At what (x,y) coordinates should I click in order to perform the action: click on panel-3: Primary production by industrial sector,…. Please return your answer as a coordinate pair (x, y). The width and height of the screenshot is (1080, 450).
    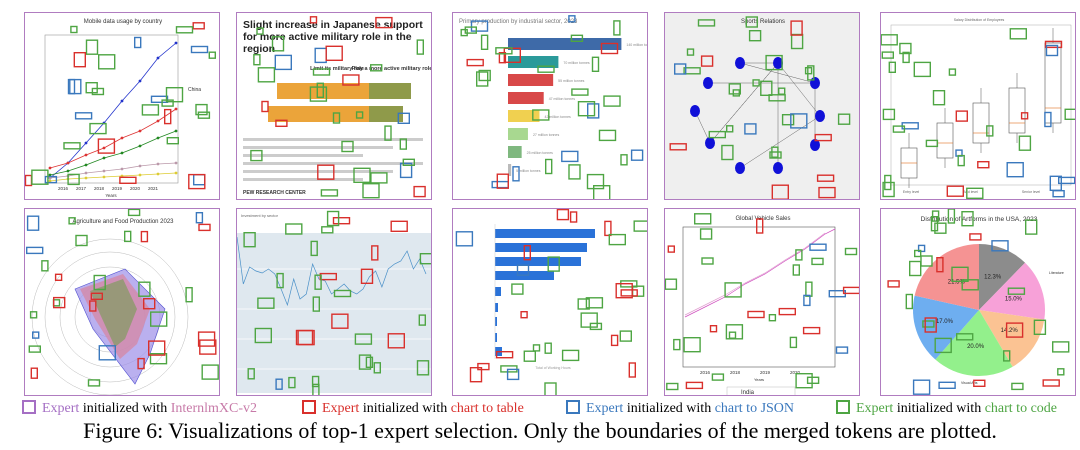
    Looking at the image, I should click on (550, 106).